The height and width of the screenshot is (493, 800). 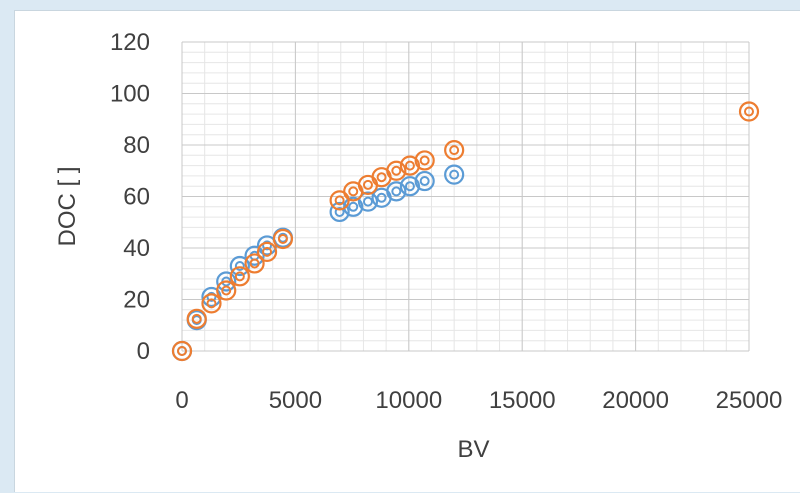 I want to click on y-axis-title: DOC [ ], so click(x=67, y=206).